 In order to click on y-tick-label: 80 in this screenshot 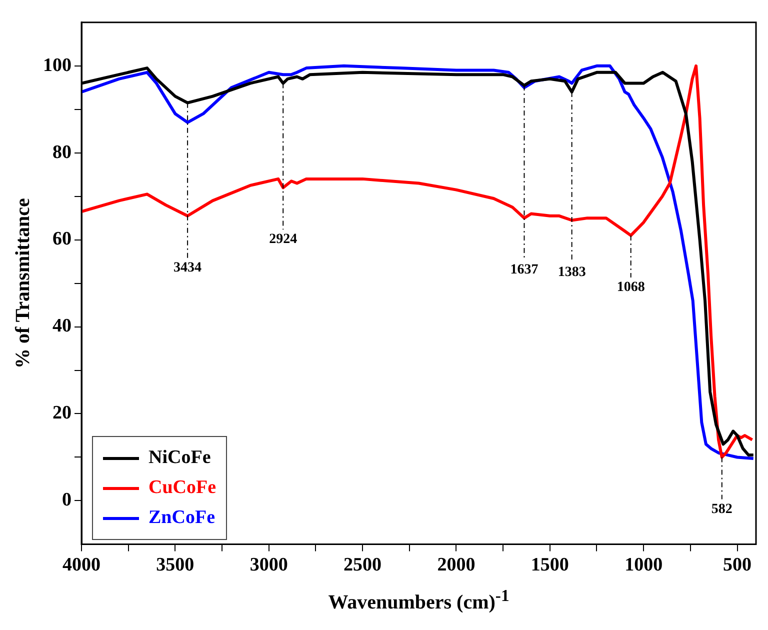, I will do `click(62, 152)`.